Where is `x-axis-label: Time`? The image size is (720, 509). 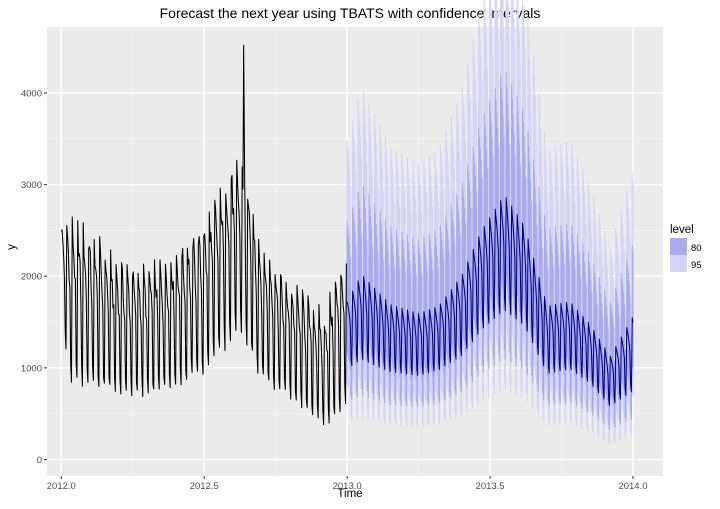 x-axis-label: Time is located at coordinates (349, 494).